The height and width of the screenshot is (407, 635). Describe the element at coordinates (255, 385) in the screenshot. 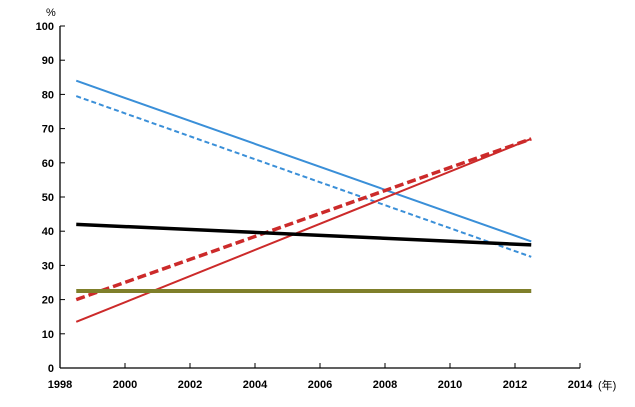

I see `x-tick-label: 2004` at that location.